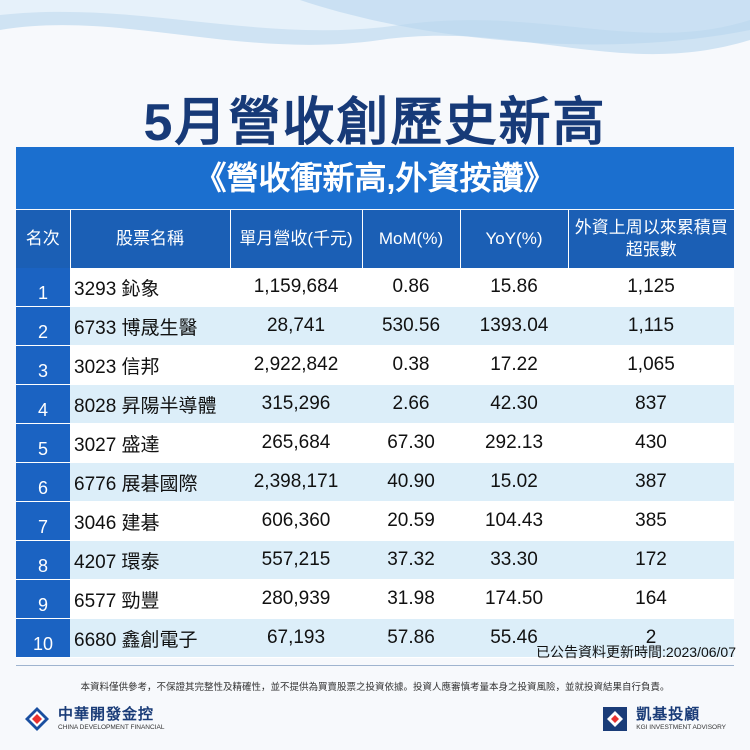 The width and height of the screenshot is (750, 750). Describe the element at coordinates (615, 719) in the screenshot. I see `kgi-logo-icon` at that location.